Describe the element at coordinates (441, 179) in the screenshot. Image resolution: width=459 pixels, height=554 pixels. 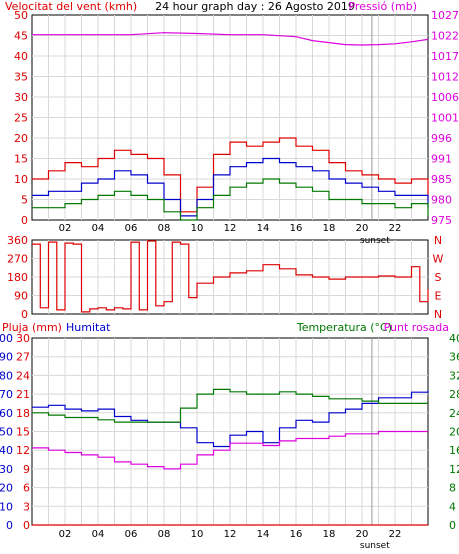
I see `pressure-y-tick-label: 985` at that location.